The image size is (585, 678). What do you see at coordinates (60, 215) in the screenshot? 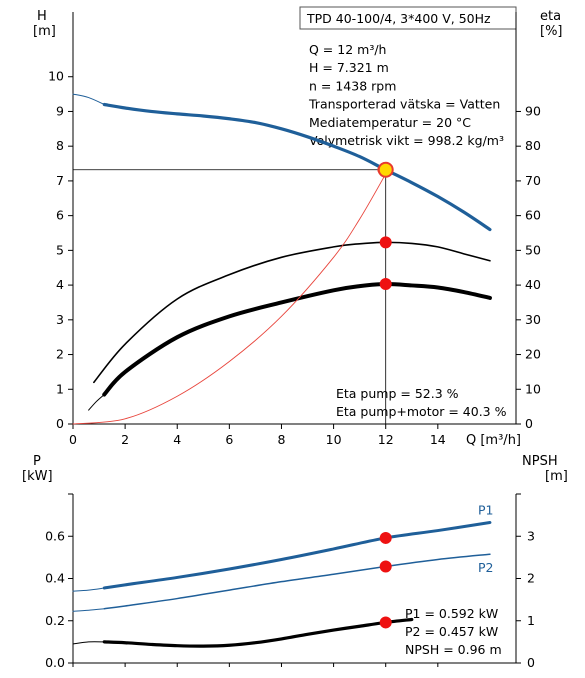
I see `top-left-tick-label: 6` at bounding box center [60, 215].